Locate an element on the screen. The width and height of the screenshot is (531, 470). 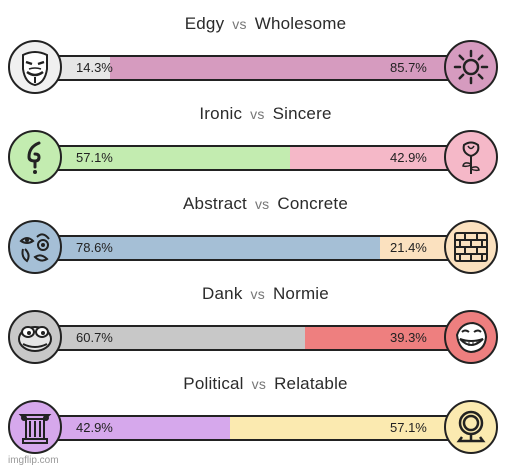
left-percentage: 14.3% is located at coordinates (94, 67).